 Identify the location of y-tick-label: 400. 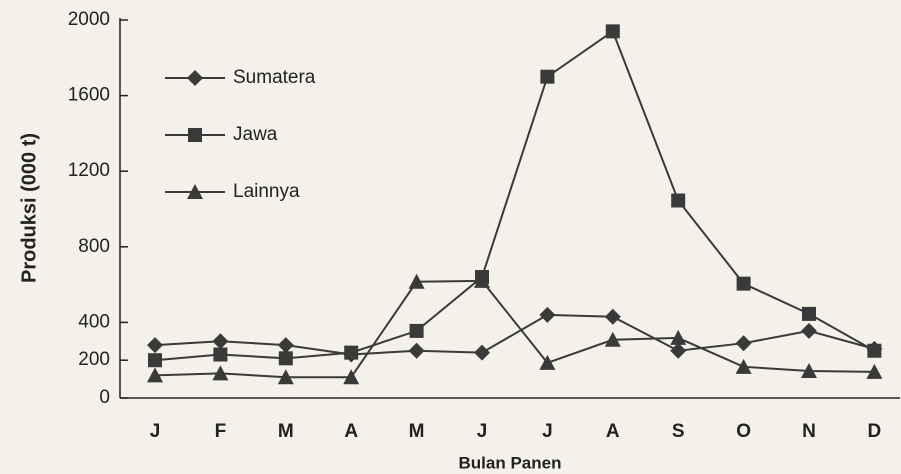
(94, 321).